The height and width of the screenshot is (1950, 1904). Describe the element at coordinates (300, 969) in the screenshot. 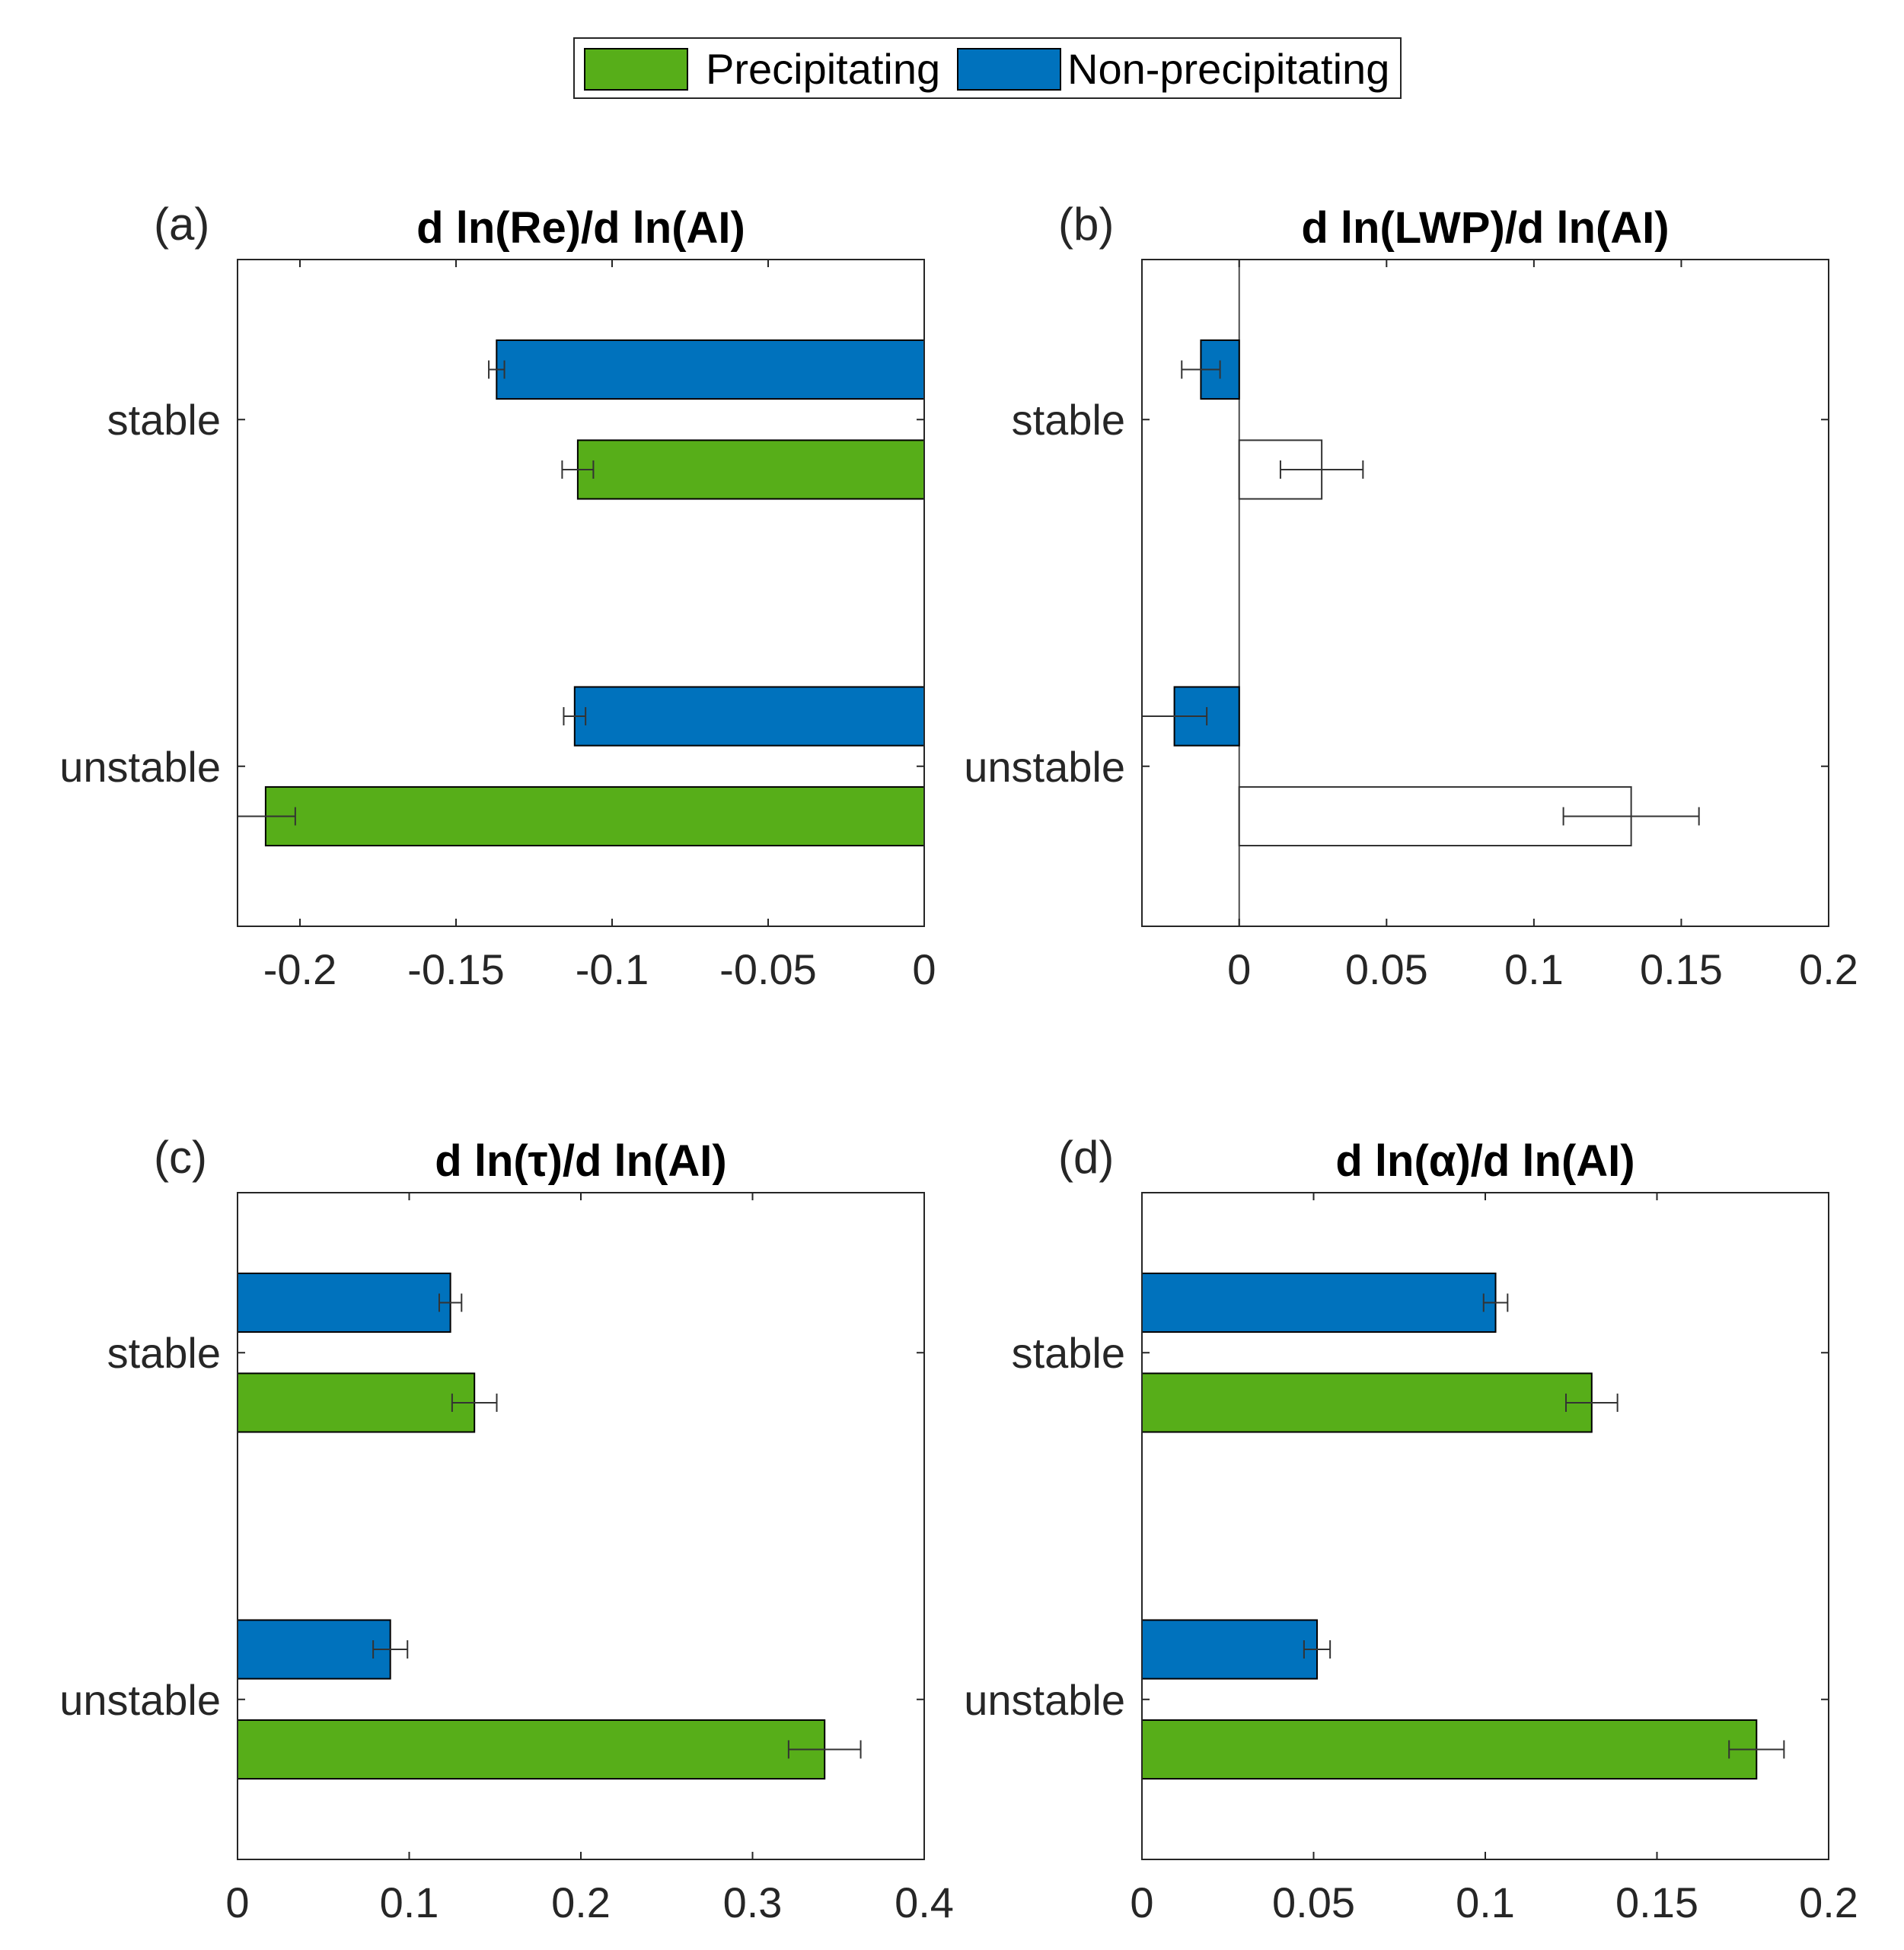

I see `x-tick-label: -0.2` at that location.